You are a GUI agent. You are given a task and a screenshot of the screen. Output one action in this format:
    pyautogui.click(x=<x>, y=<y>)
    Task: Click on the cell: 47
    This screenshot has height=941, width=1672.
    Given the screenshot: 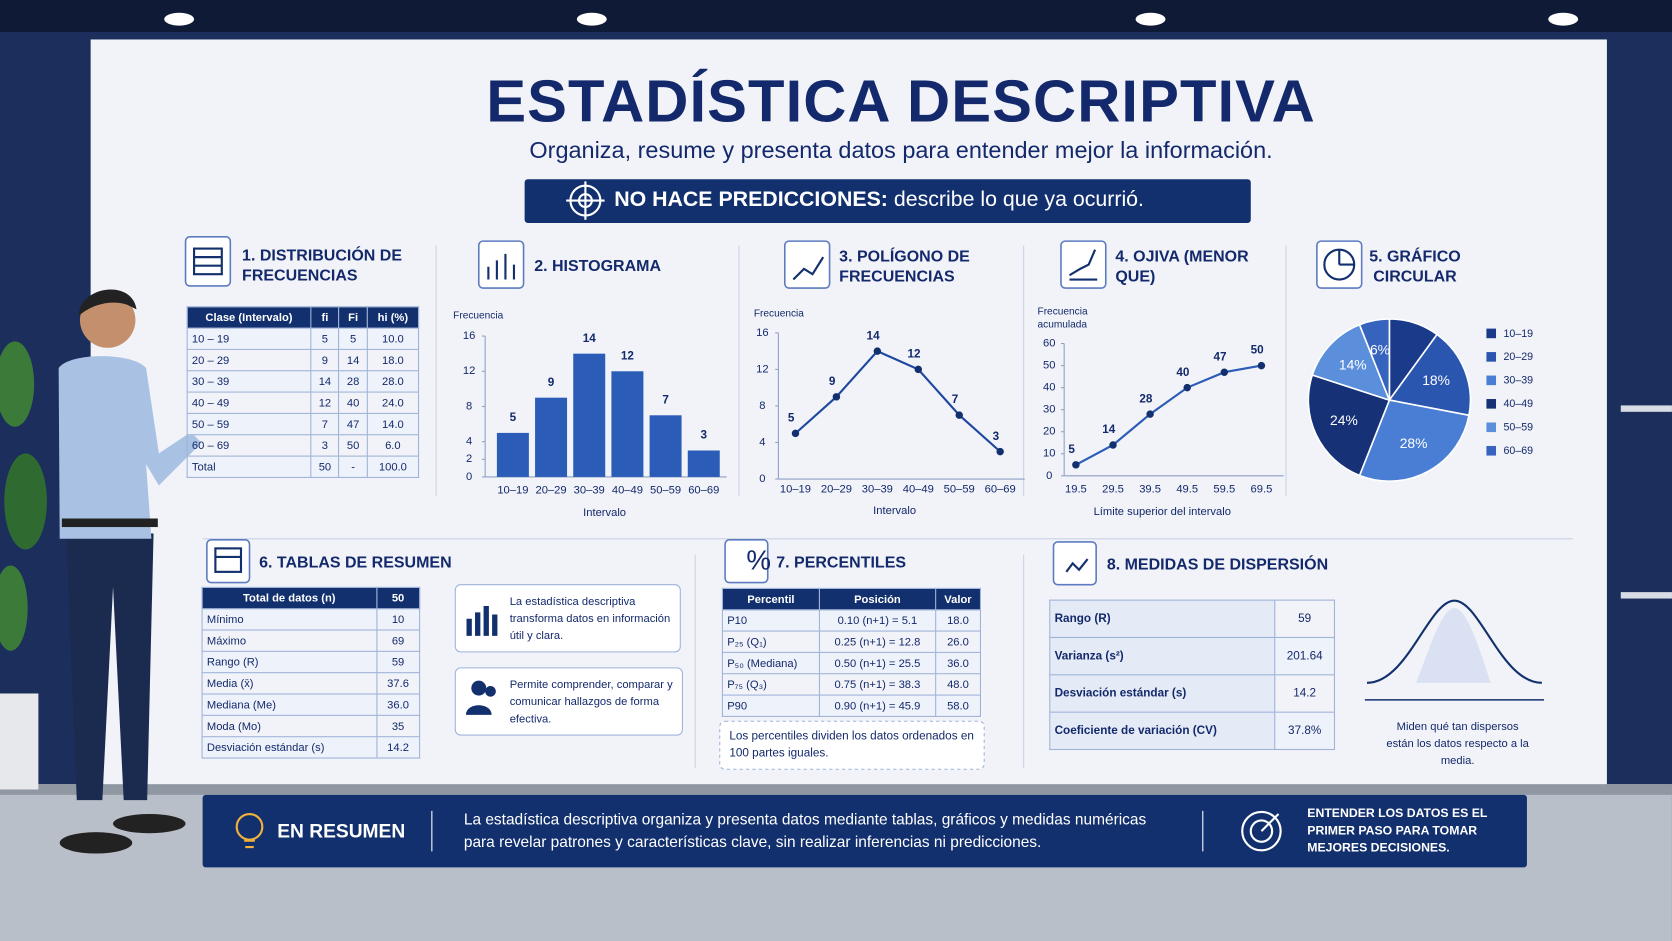 What is the action you would take?
    pyautogui.click(x=353, y=424)
    